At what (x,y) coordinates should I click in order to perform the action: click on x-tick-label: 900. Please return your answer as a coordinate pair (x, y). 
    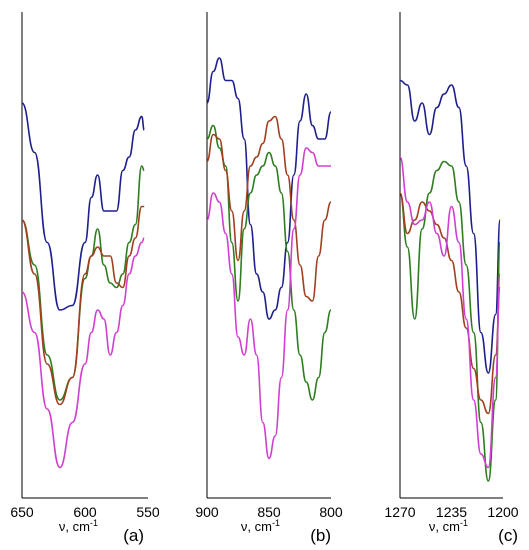
    Looking at the image, I should click on (207, 512).